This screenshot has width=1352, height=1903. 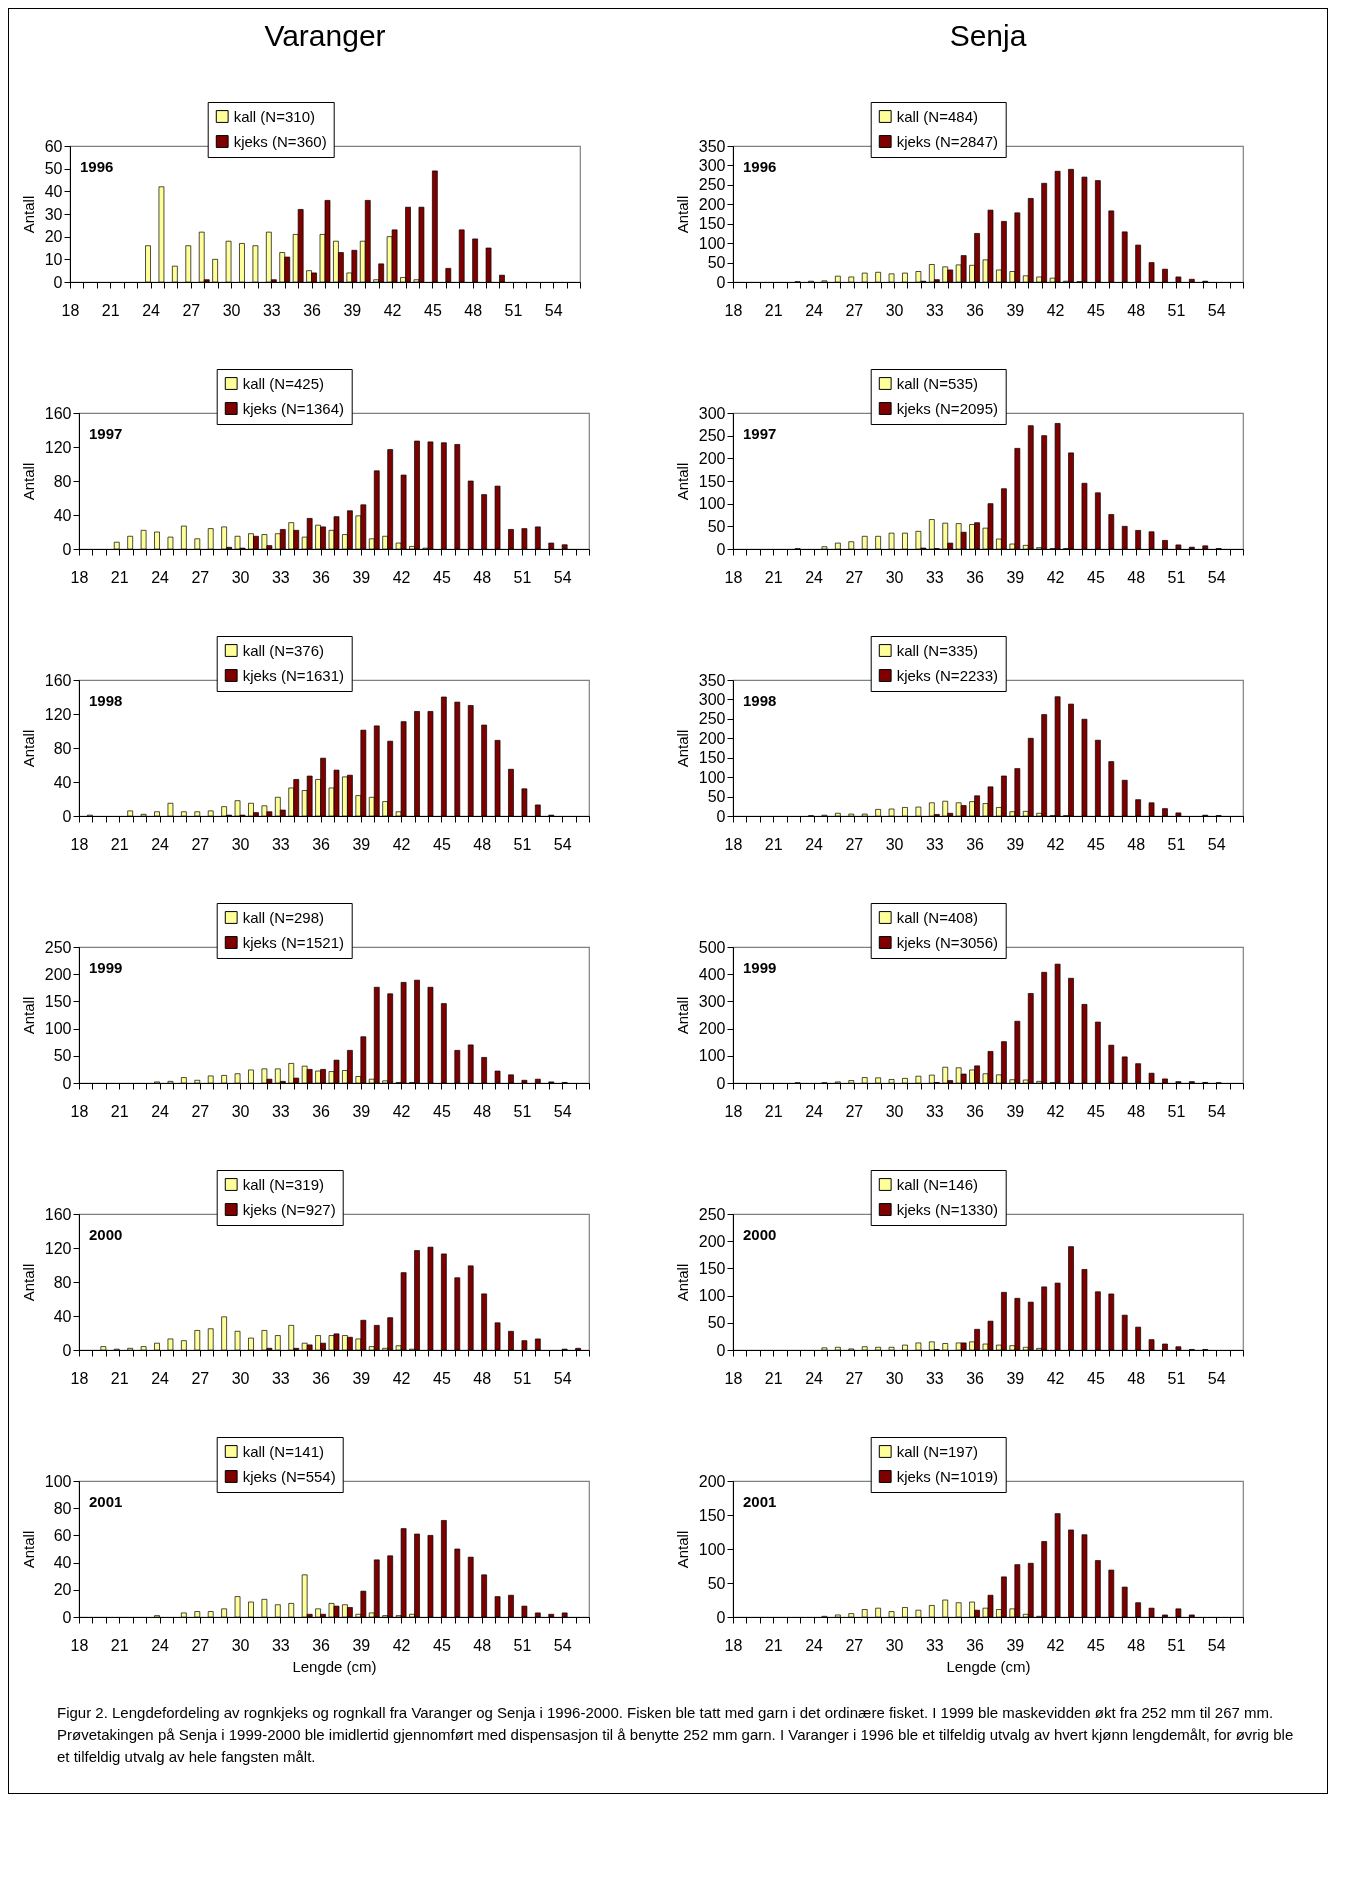 I want to click on legend-label: kall (N=319), so click(x=283, y=1184).